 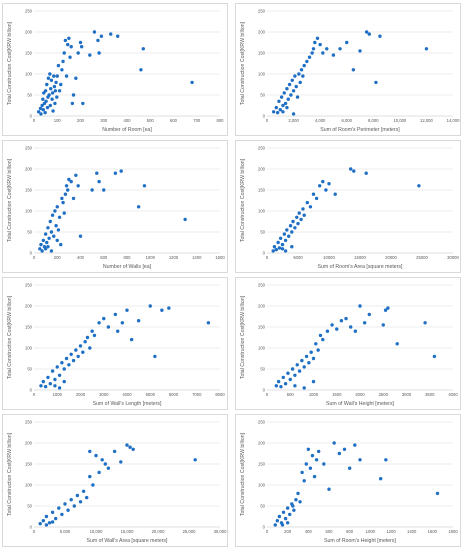 I want to click on x-tick-label: 0, so click(x=34, y=531).